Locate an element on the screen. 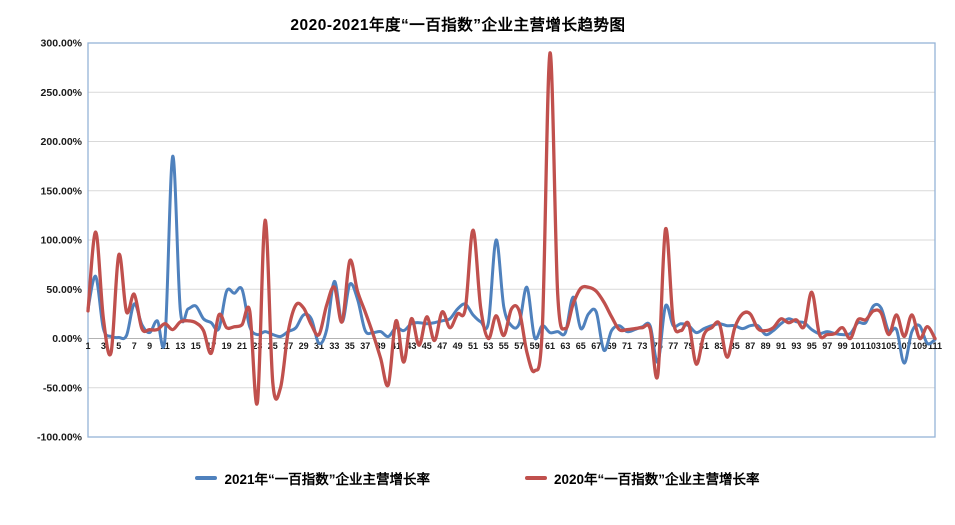  x-axis-tick-label: 3 is located at coordinates (103, 346).